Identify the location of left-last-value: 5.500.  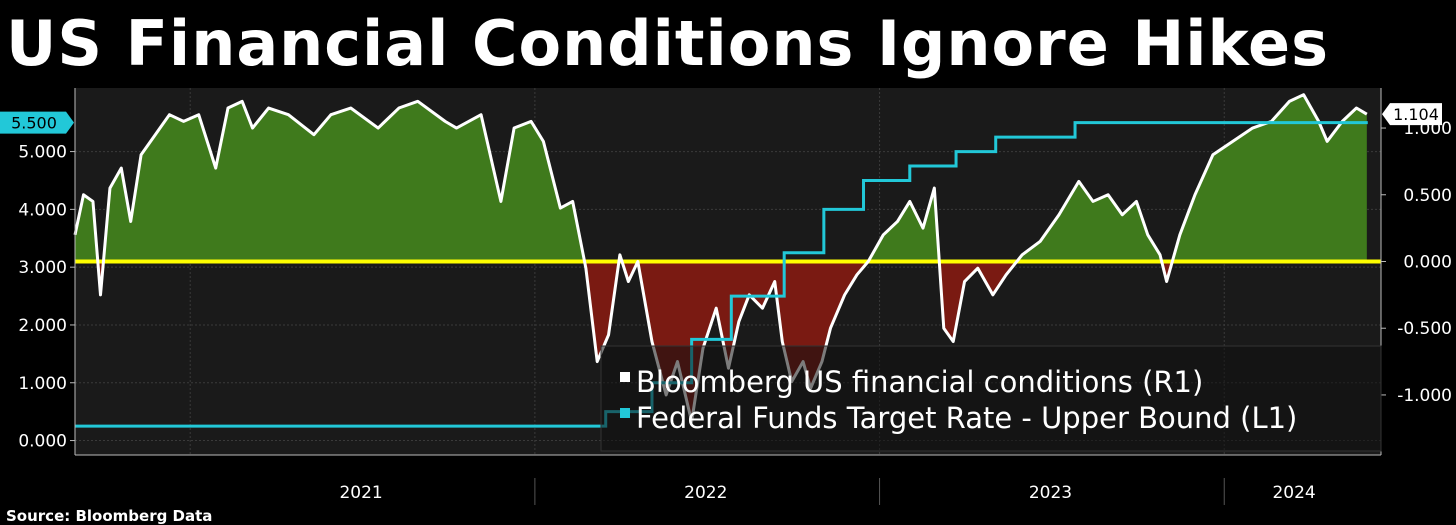
(34, 123).